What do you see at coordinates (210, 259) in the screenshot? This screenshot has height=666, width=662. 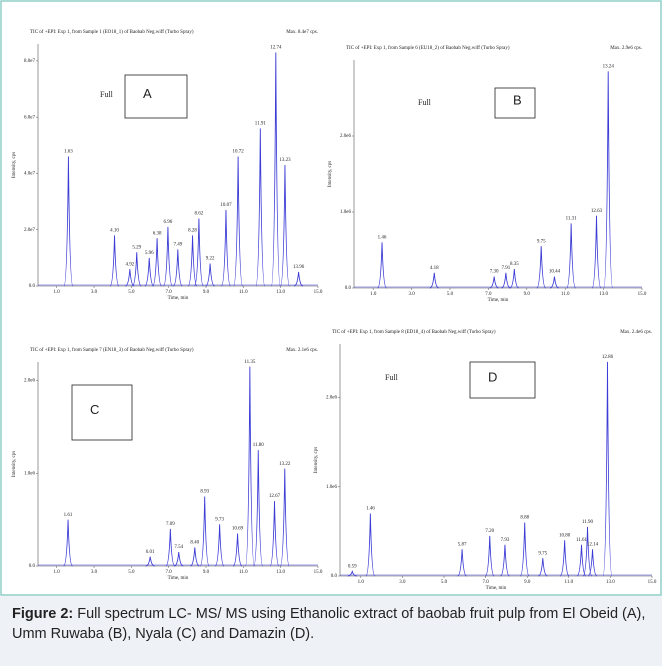 I see `peak-label: 9.22` at bounding box center [210, 259].